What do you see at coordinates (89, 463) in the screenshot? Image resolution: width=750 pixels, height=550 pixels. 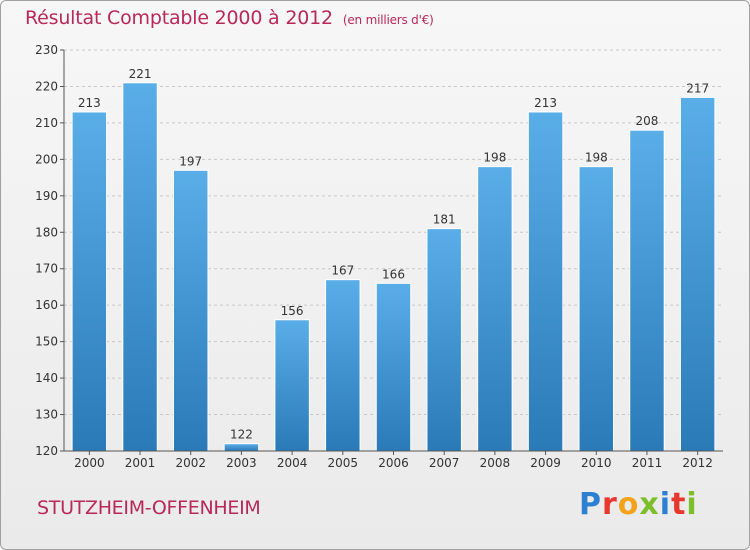 I see `x-tick-label: 2000` at bounding box center [89, 463].